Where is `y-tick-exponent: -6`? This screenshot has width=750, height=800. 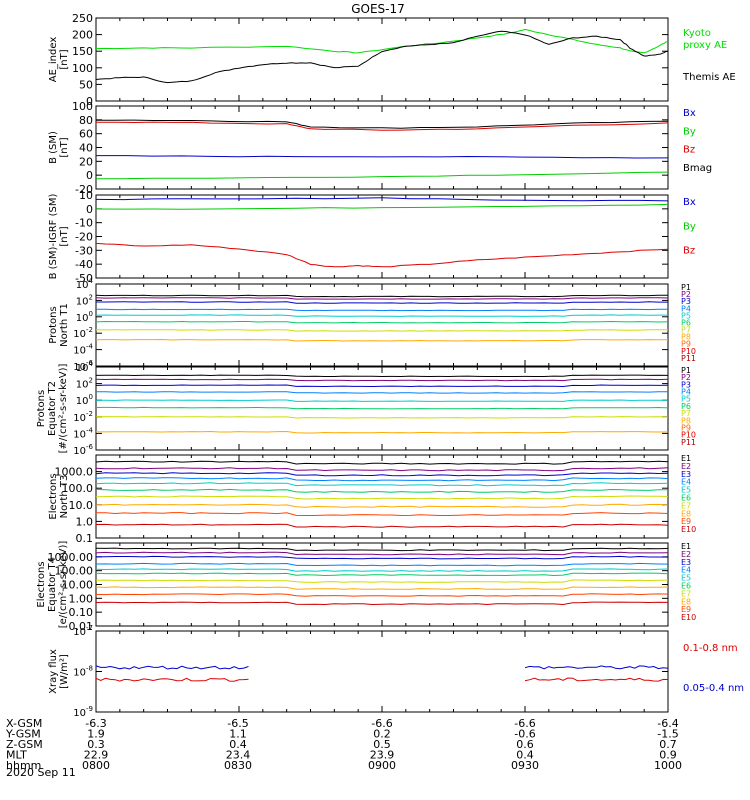 y-tick-exponent: -6 is located at coordinates (90, 363).